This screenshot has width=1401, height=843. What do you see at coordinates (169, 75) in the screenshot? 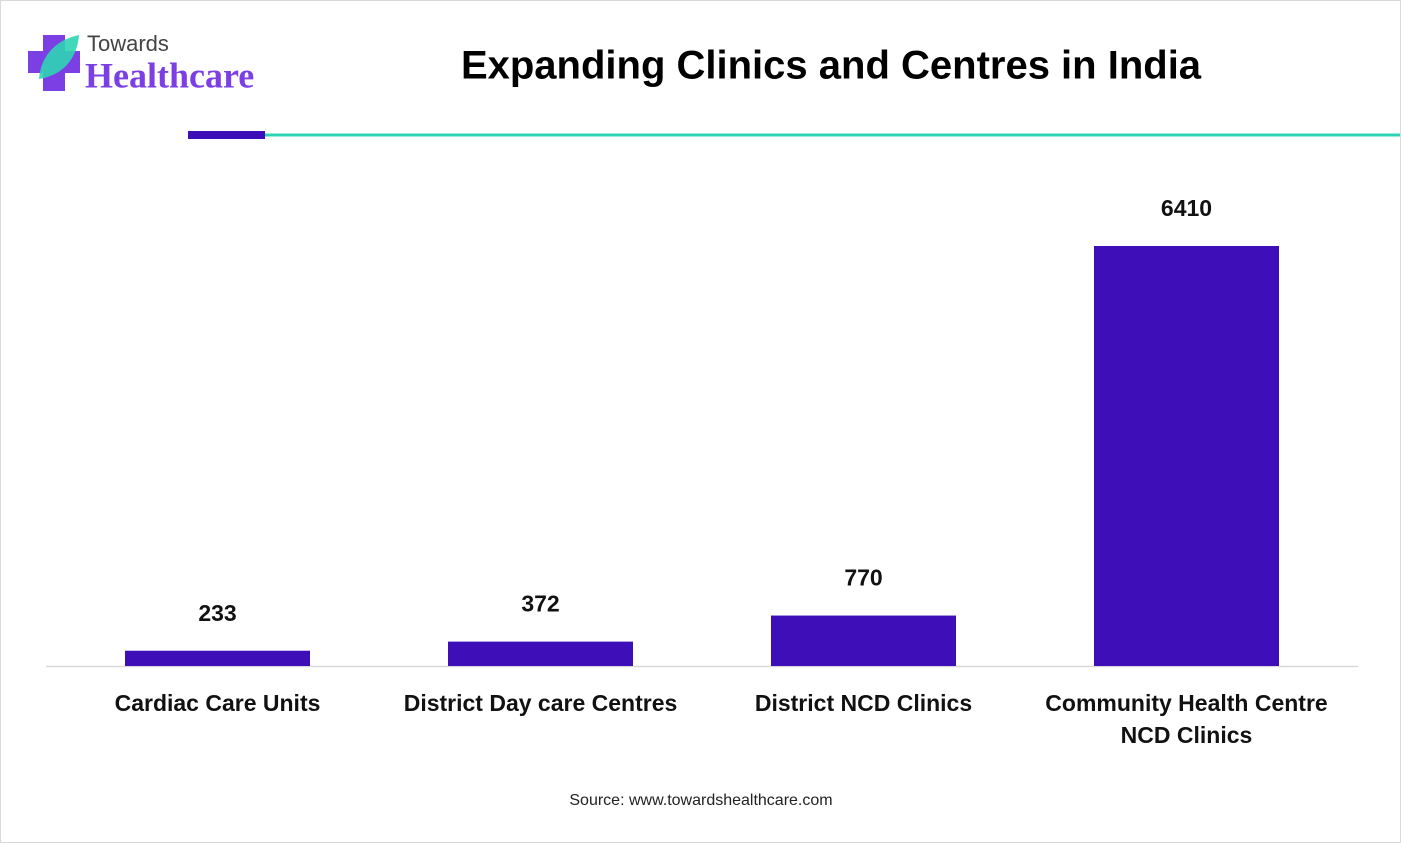
I see `logo-text: Healthcare` at bounding box center [169, 75].